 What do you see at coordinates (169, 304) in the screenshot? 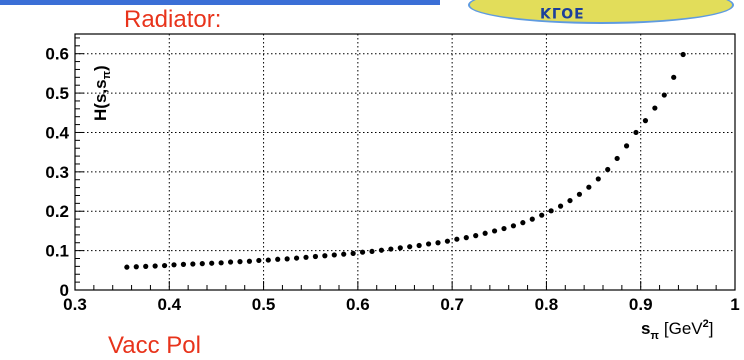
I see `x-tick-label: 0.4` at bounding box center [169, 304].